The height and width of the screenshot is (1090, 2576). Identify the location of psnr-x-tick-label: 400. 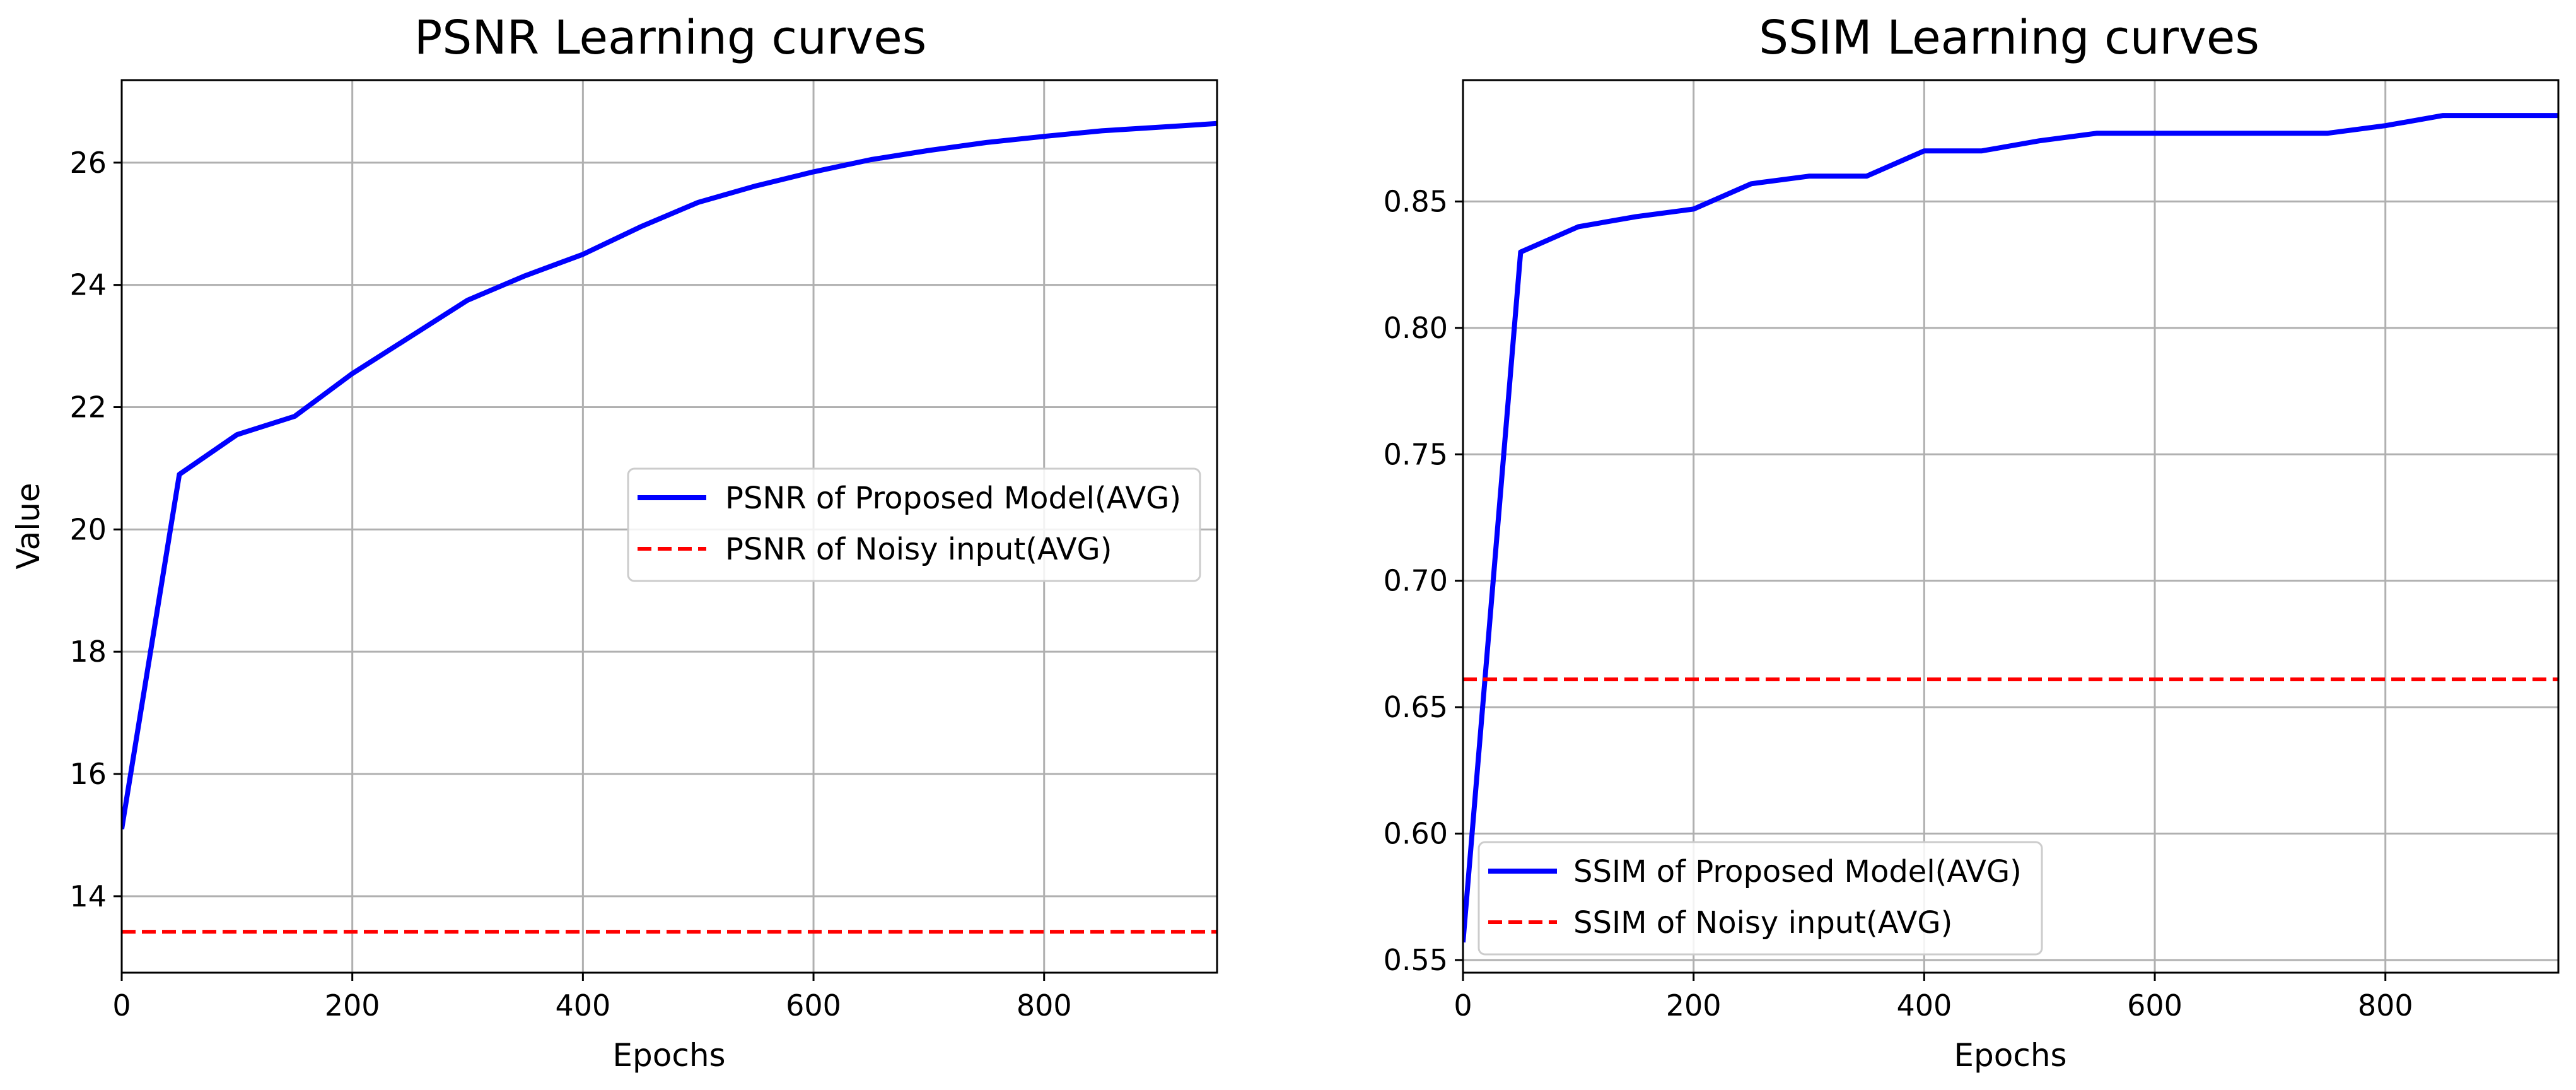
(583, 1006).